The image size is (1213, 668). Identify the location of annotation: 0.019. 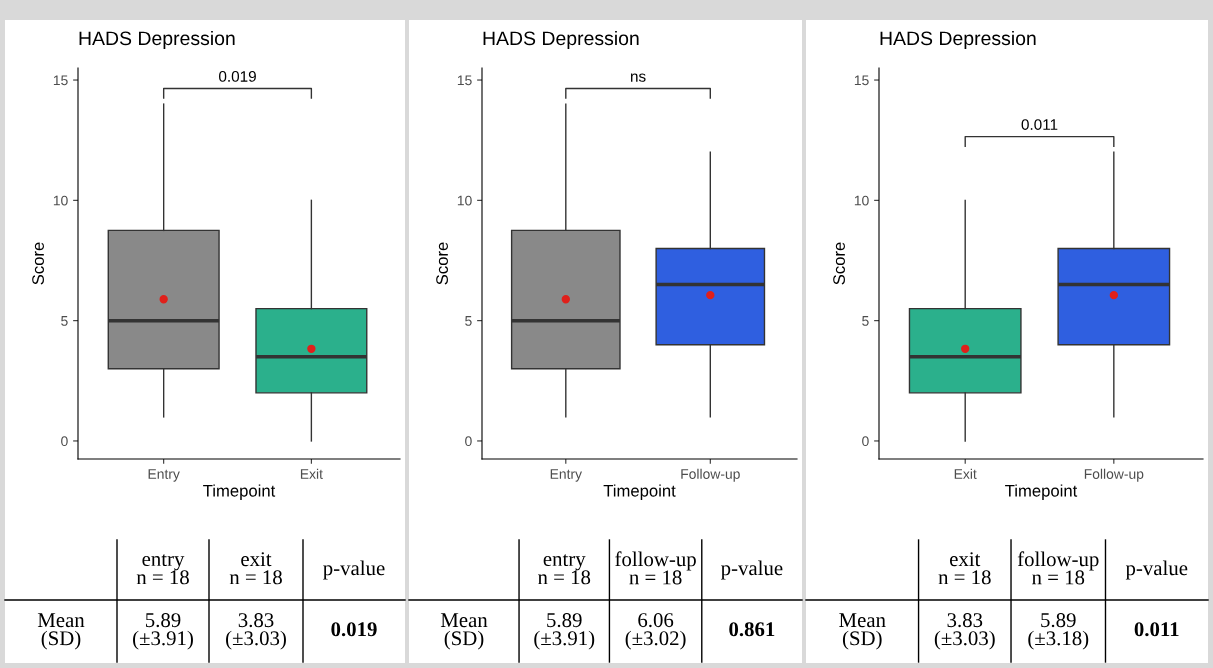
(237, 76).